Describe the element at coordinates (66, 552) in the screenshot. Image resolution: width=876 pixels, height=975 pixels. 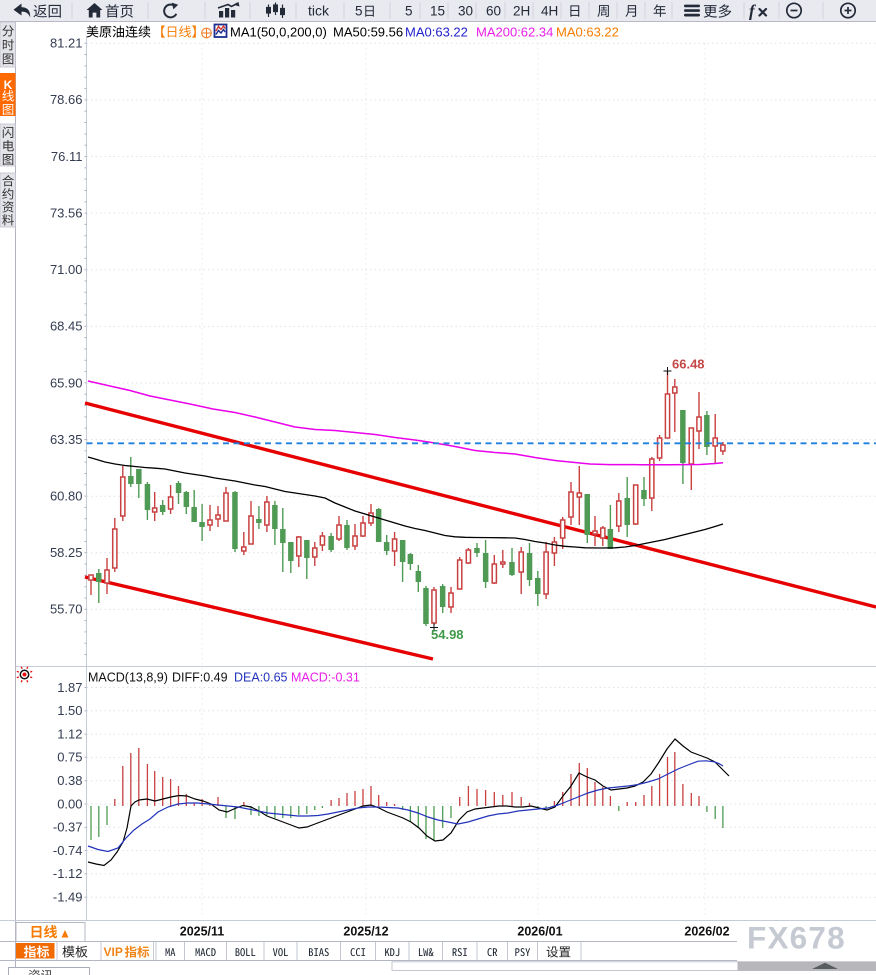
I see `svg-text: 58.25` at that location.